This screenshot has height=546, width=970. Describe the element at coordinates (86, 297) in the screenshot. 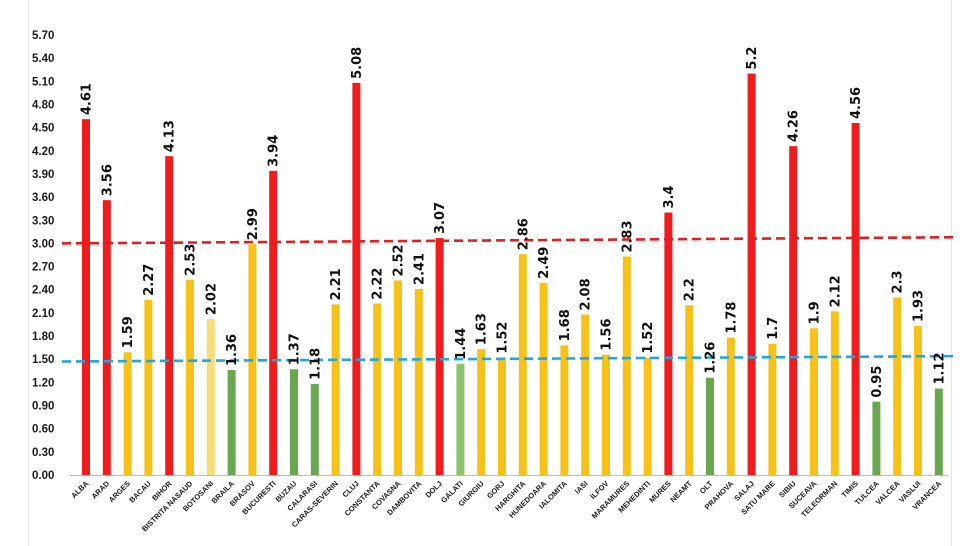

I see `bar-alba` at that location.